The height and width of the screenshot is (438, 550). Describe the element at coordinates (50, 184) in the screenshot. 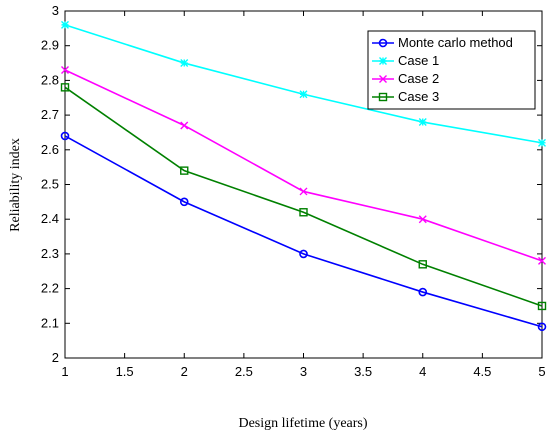

I see `y-tick-label: 2.5` at that location.